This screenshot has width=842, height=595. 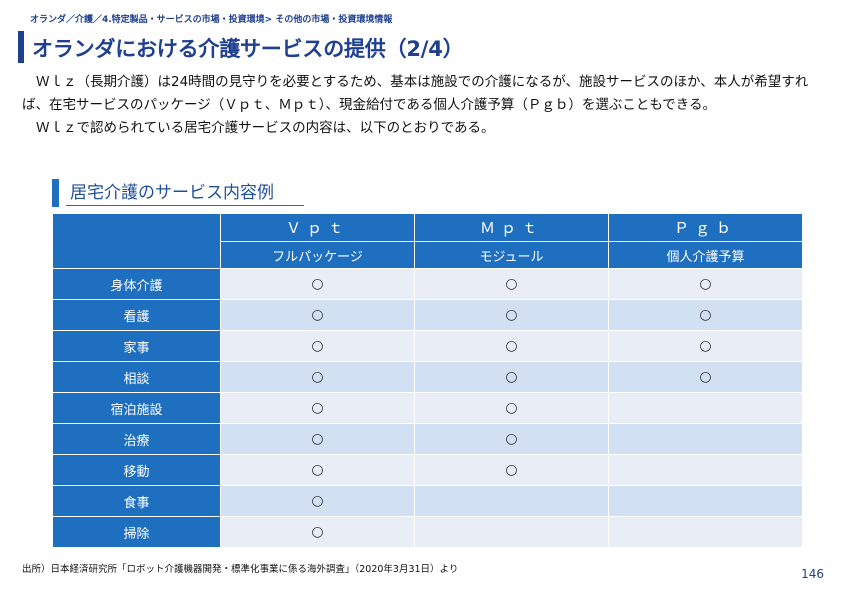 I want to click on table-row: 家事 ○ ○ ○, so click(x=427, y=346).